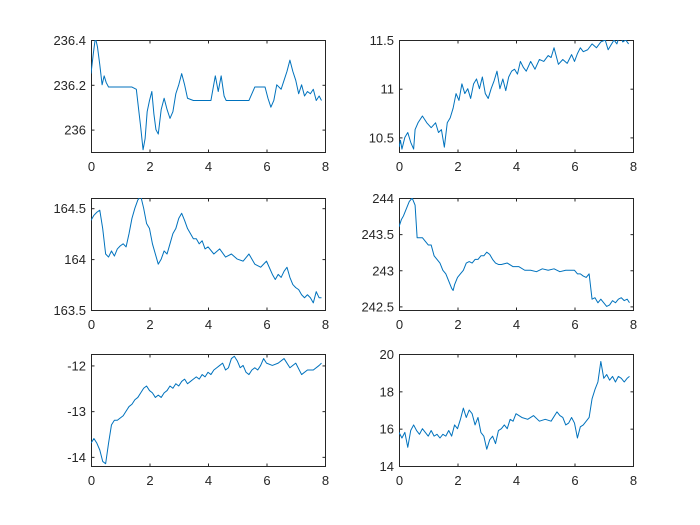 This screenshot has height=525, width=700. What do you see at coordinates (388, 89) in the screenshot?
I see `y-tick-label: 11` at bounding box center [388, 89].